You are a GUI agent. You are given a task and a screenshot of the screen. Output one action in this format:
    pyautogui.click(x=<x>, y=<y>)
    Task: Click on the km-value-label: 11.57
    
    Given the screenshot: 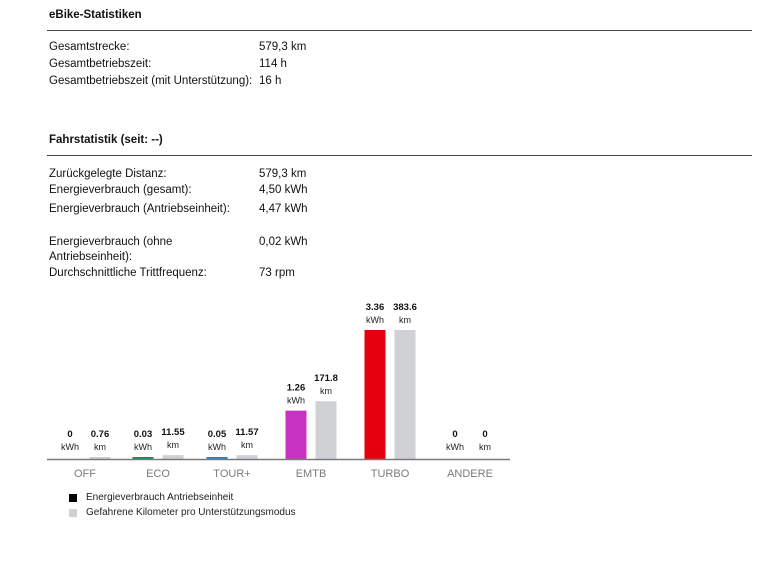 What is the action you would take?
    pyautogui.click(x=246, y=432)
    